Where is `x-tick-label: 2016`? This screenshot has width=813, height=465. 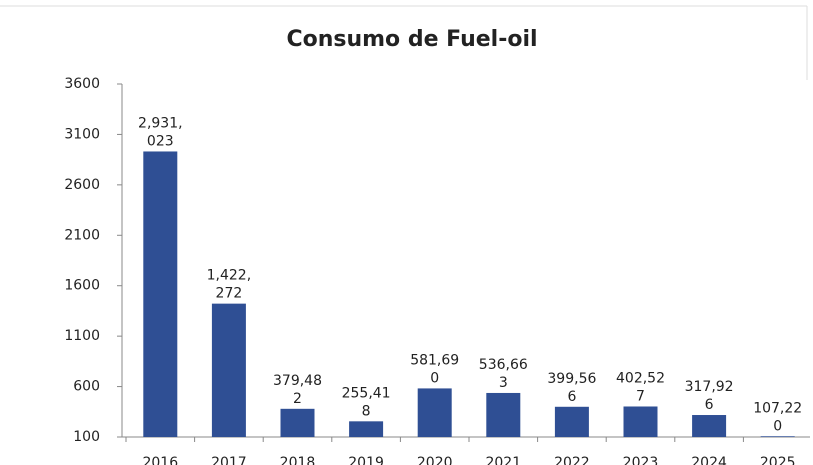
x-tick-label: 2016 is located at coordinates (160, 460).